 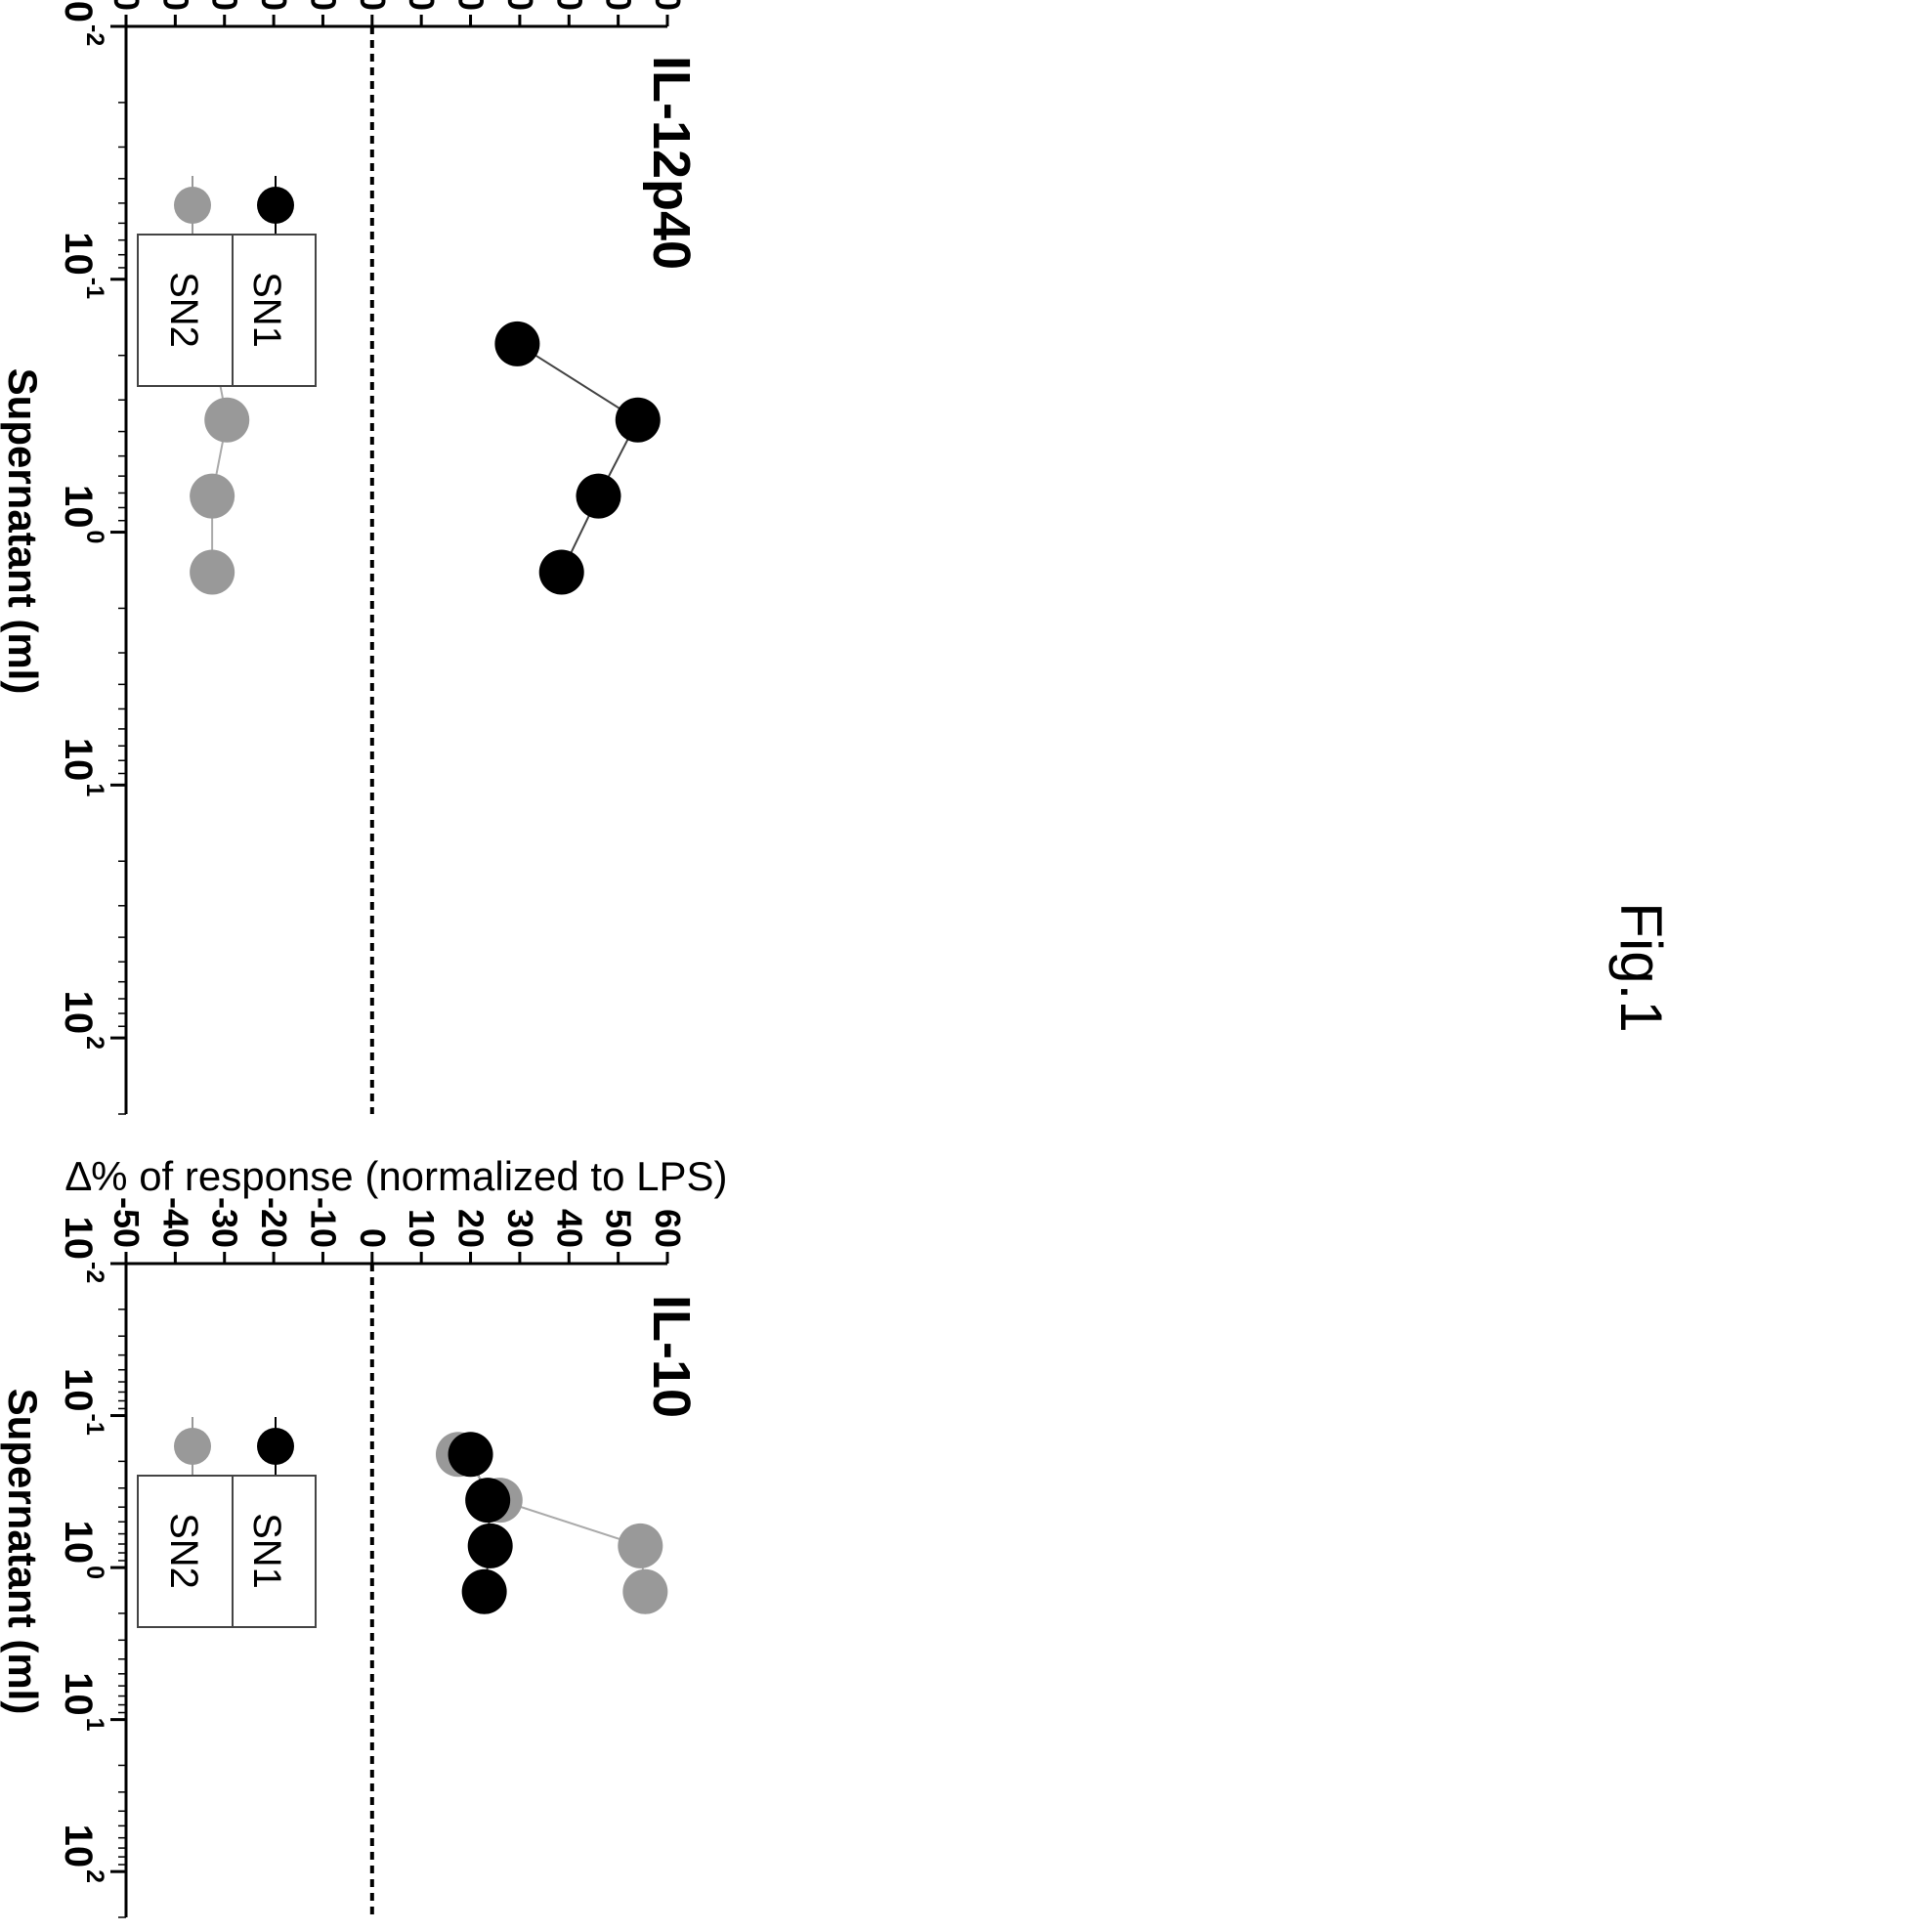 What do you see at coordinates (578, 458) in the screenshot?
I see `series-line-sn1` at bounding box center [578, 458].